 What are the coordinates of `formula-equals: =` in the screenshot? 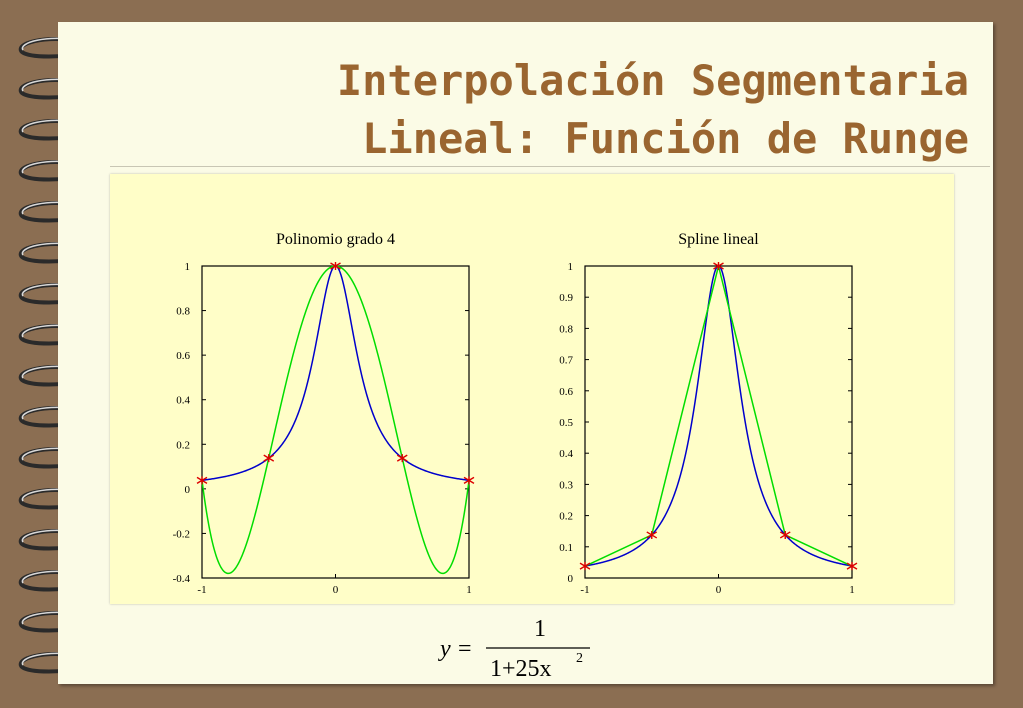 It's located at (465, 649).